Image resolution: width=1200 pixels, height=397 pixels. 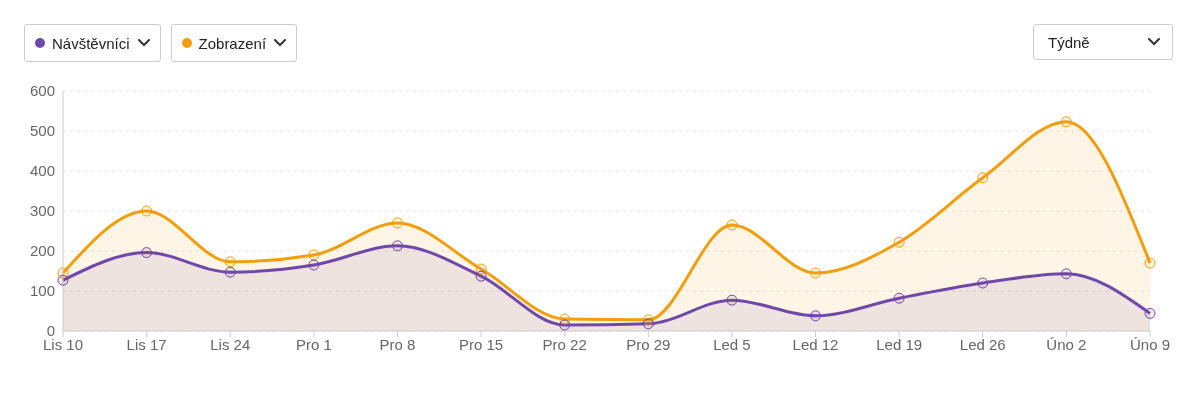 What do you see at coordinates (91, 43) in the screenshot?
I see `legend-label: Návštěvníci` at bounding box center [91, 43].